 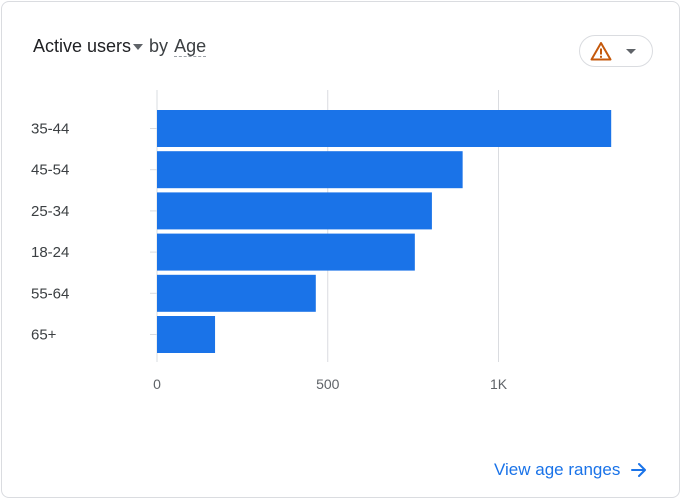 I want to click on category-label: 65+, so click(x=44, y=335).